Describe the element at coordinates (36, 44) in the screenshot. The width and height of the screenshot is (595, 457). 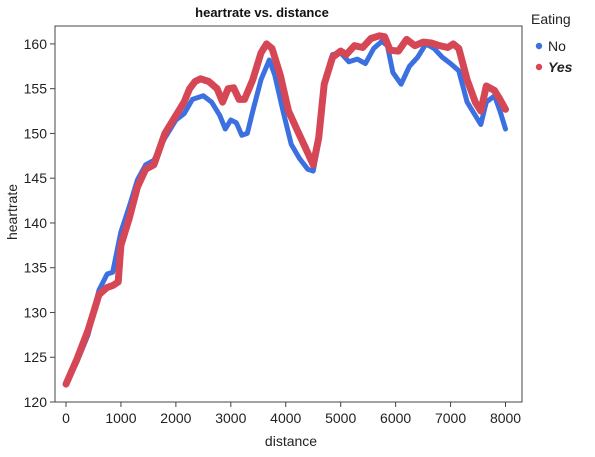
I see `y-tick-label: 160` at that location.